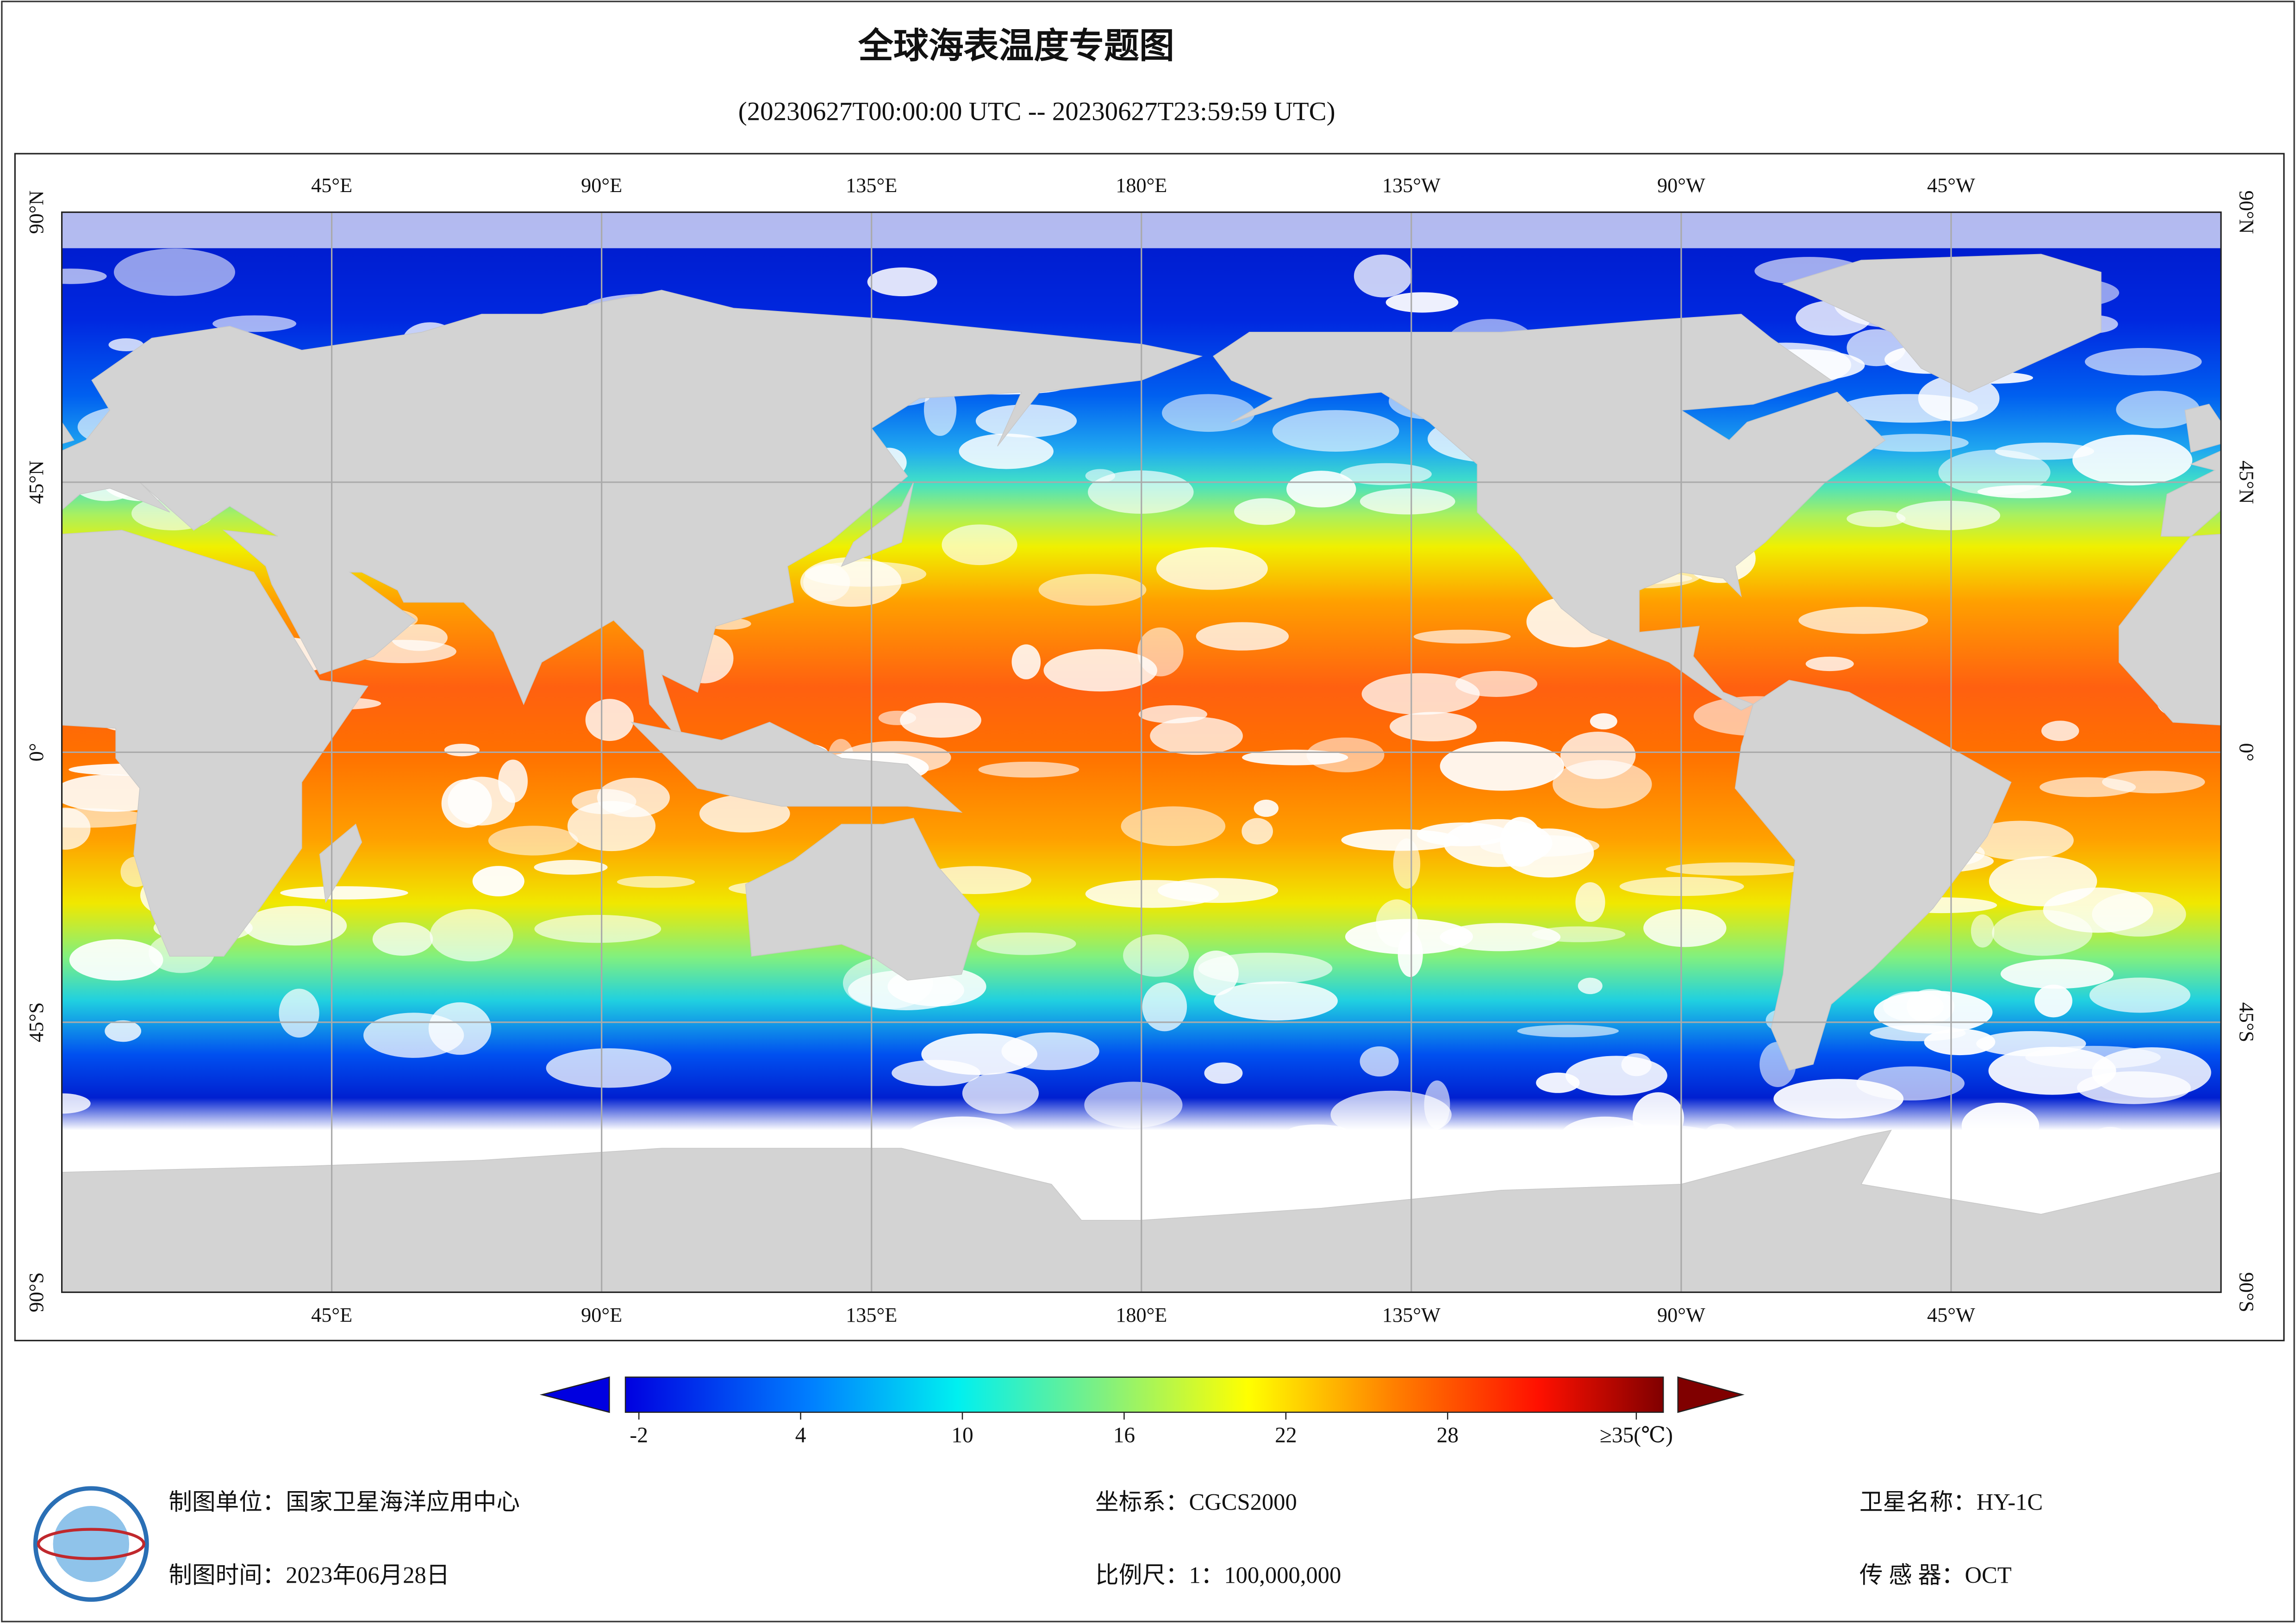 This screenshot has width=2296, height=1623. What do you see at coordinates (36, 212) in the screenshot?
I see `lat-tick-label: 90°N` at bounding box center [36, 212].